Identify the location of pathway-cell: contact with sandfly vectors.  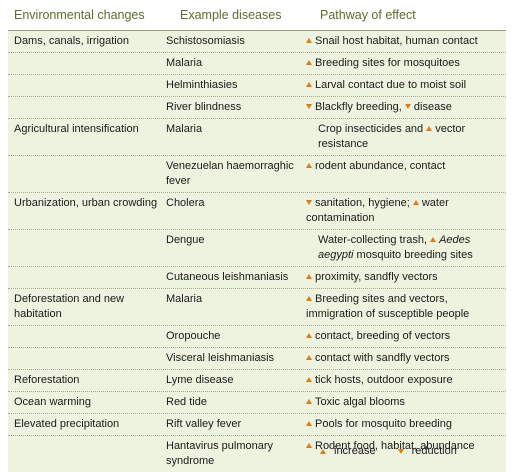
(406, 358).